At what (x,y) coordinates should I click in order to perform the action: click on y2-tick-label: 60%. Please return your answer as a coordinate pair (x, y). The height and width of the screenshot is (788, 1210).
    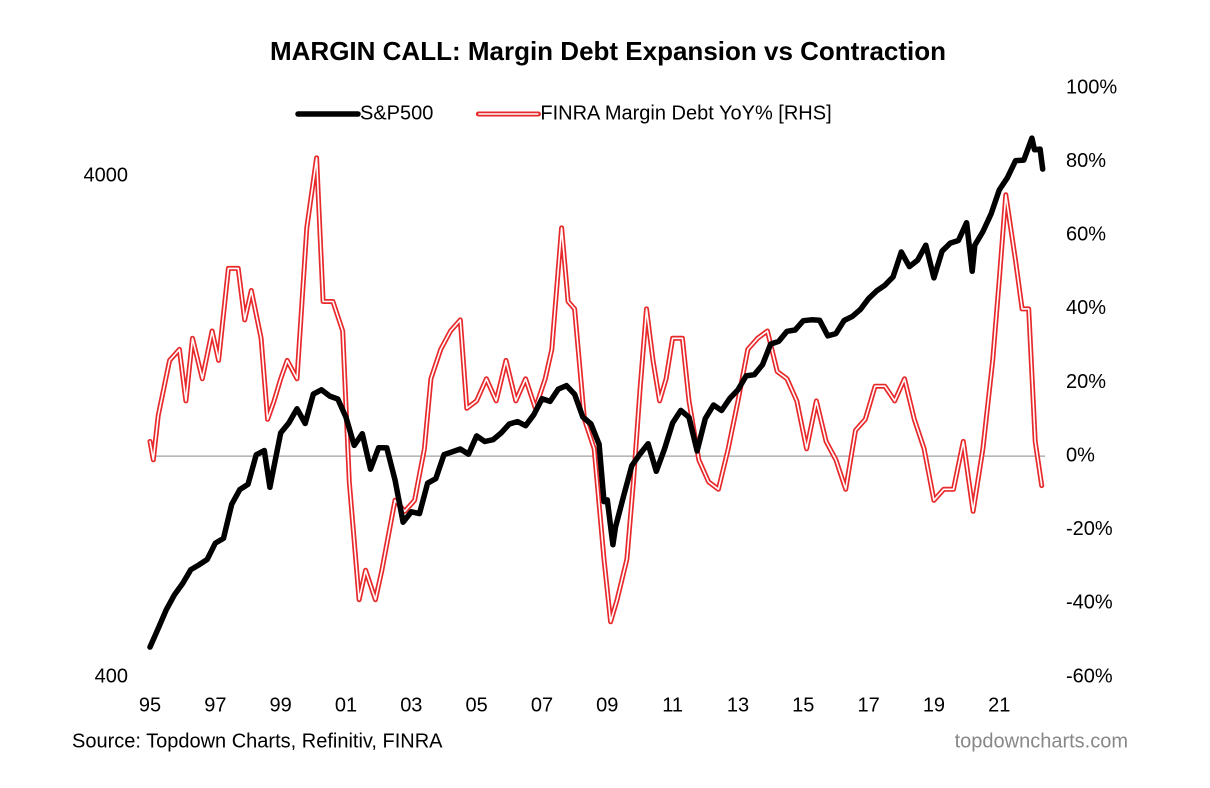
    Looking at the image, I should click on (1086, 235).